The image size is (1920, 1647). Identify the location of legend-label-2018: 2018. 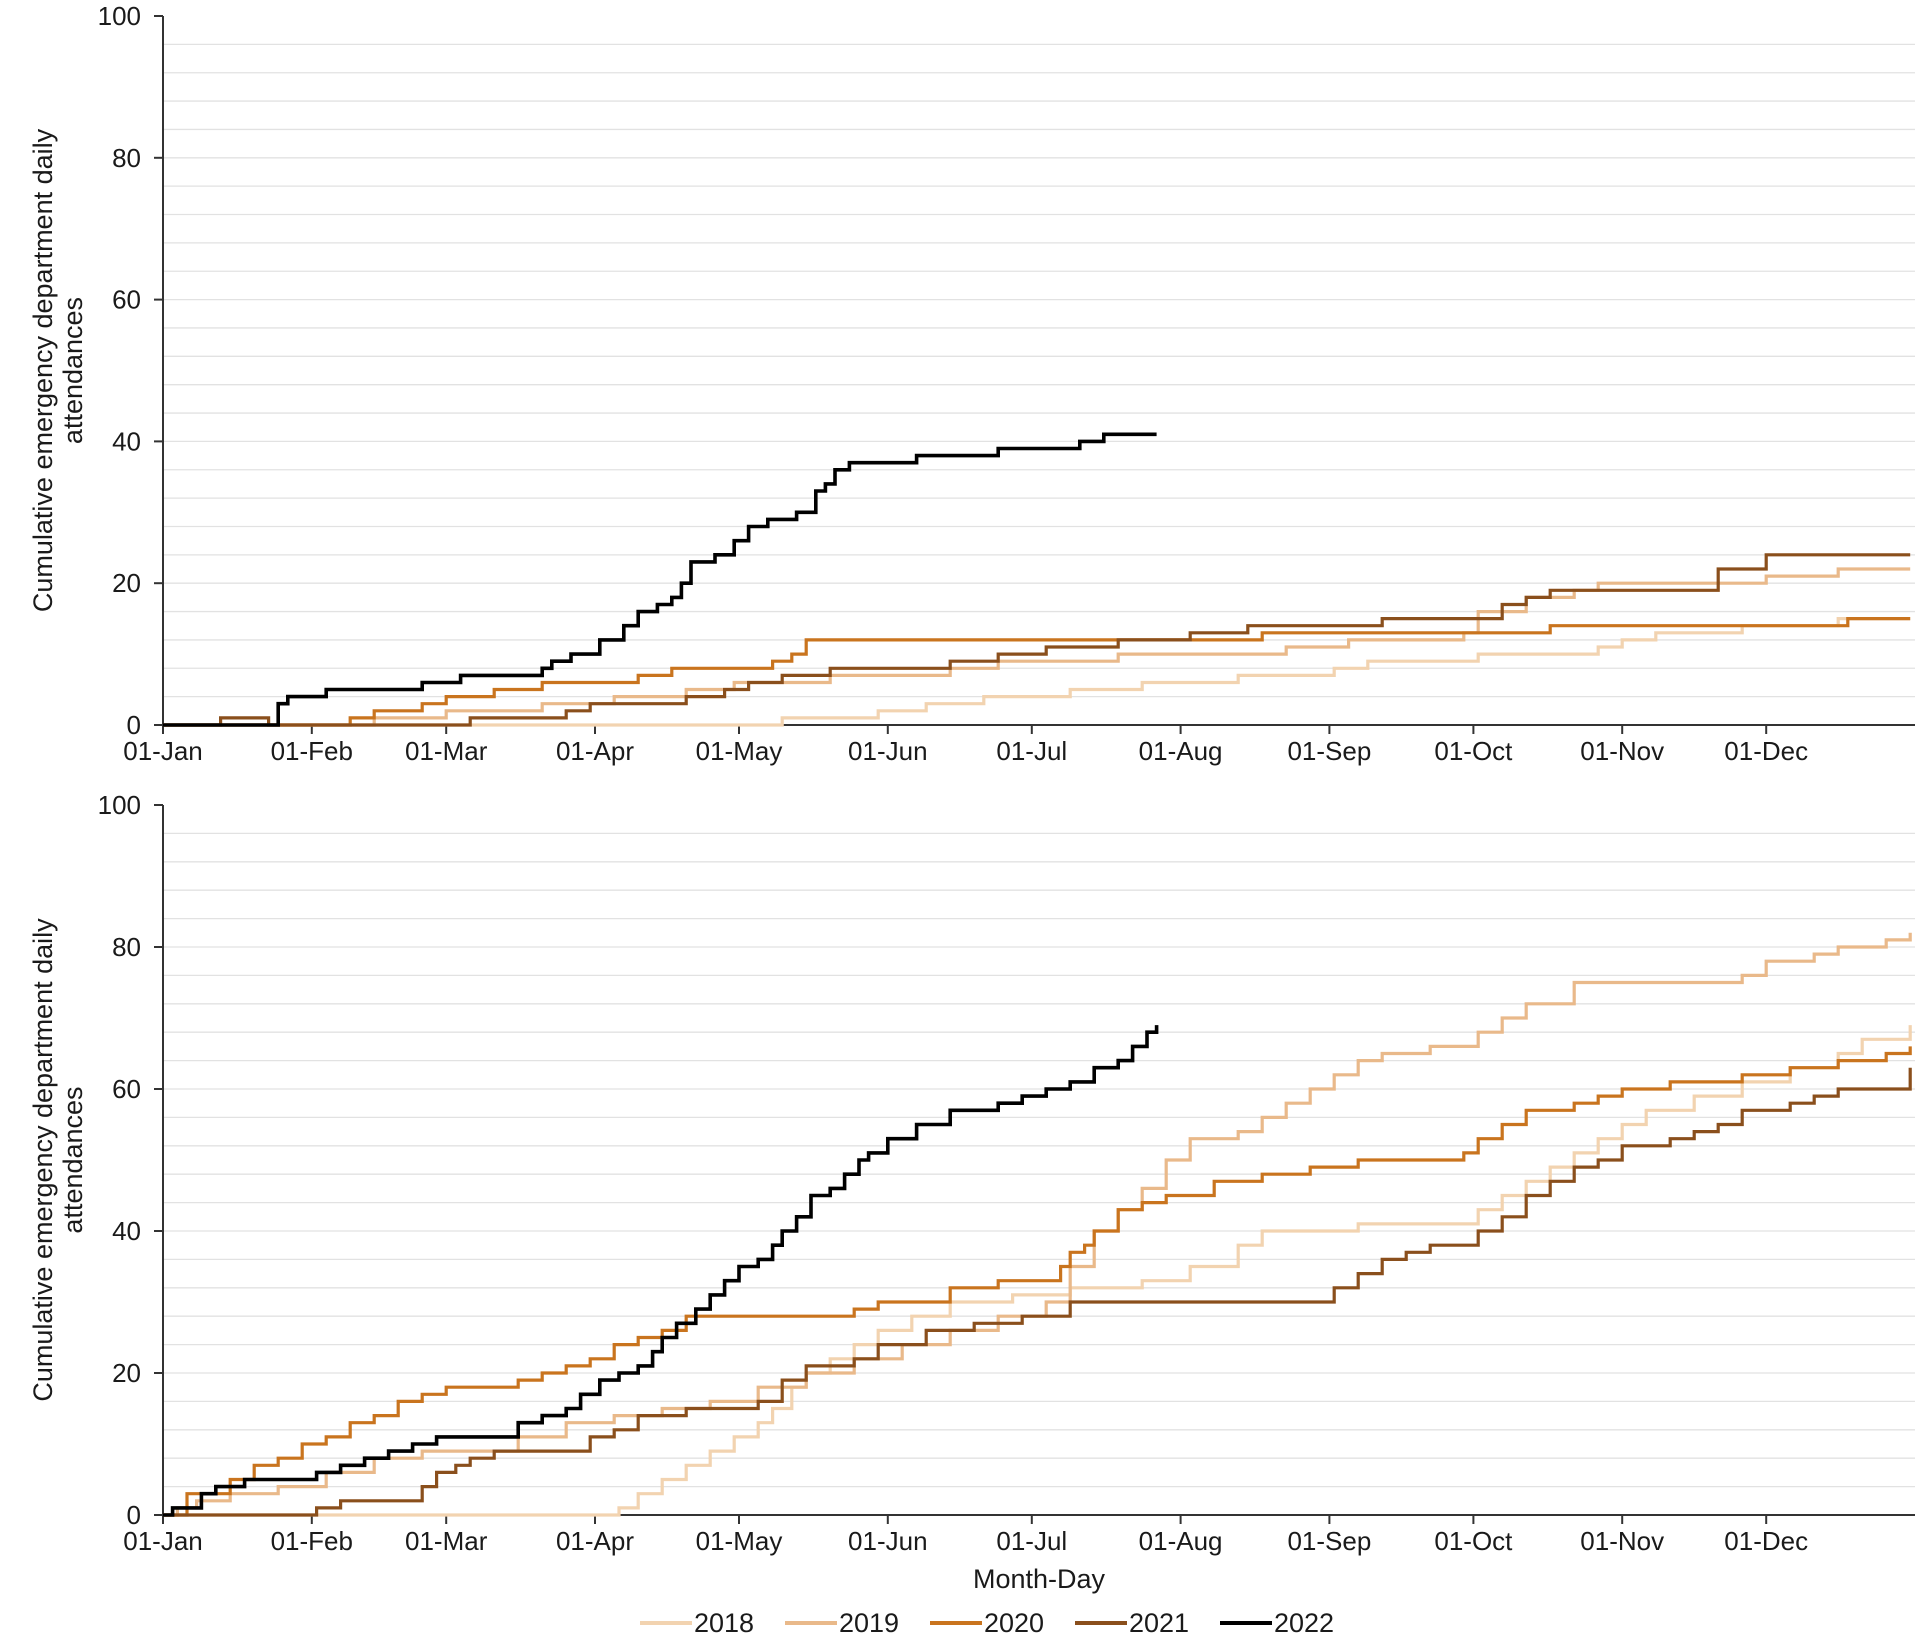
(724, 1623).